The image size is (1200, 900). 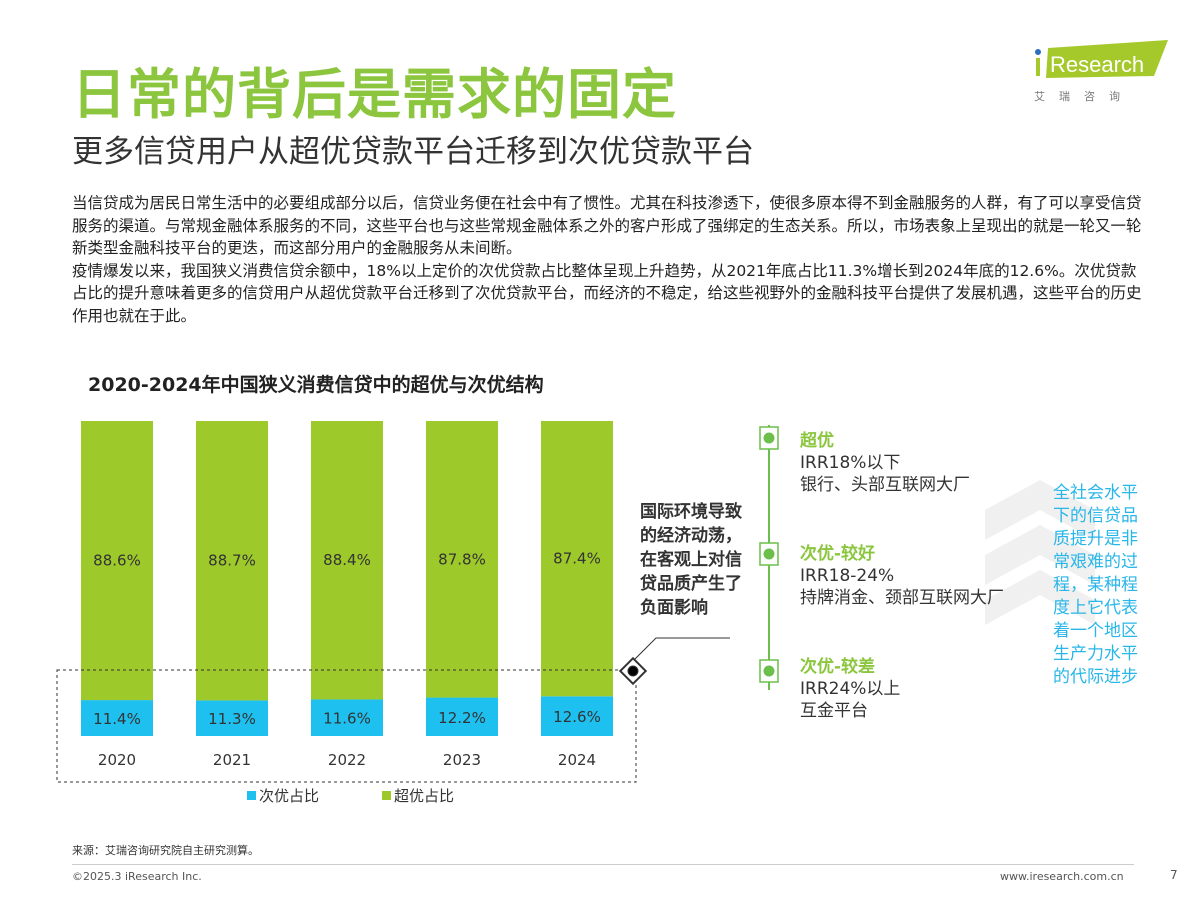 I want to click on bar-near-prime-2023, so click(x=462, y=716).